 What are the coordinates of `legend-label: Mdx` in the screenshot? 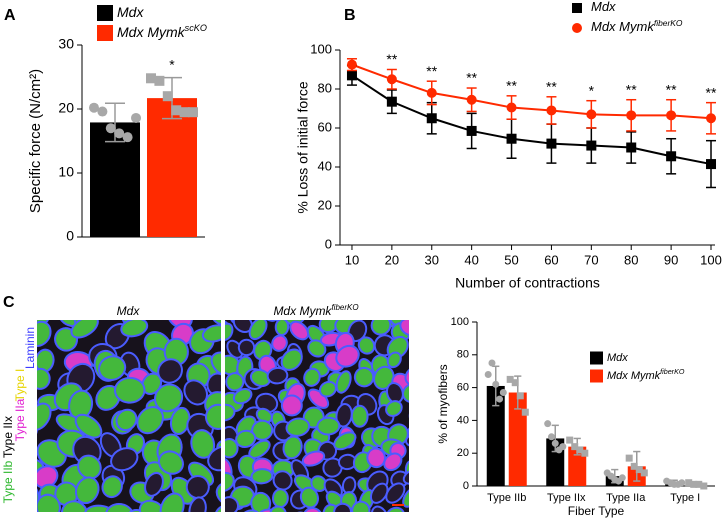 It's located at (617, 358).